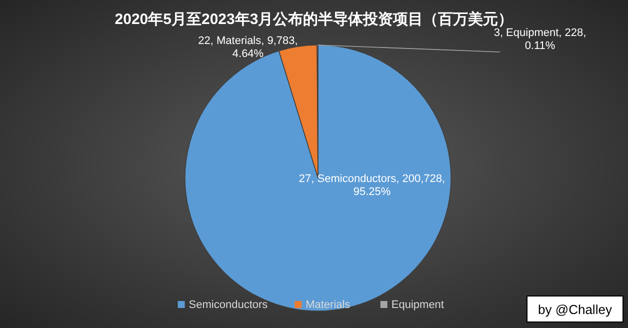 This screenshot has width=628, height=328. Describe the element at coordinates (575, 309) in the screenshot. I see `annotation: by @Challey` at that location.